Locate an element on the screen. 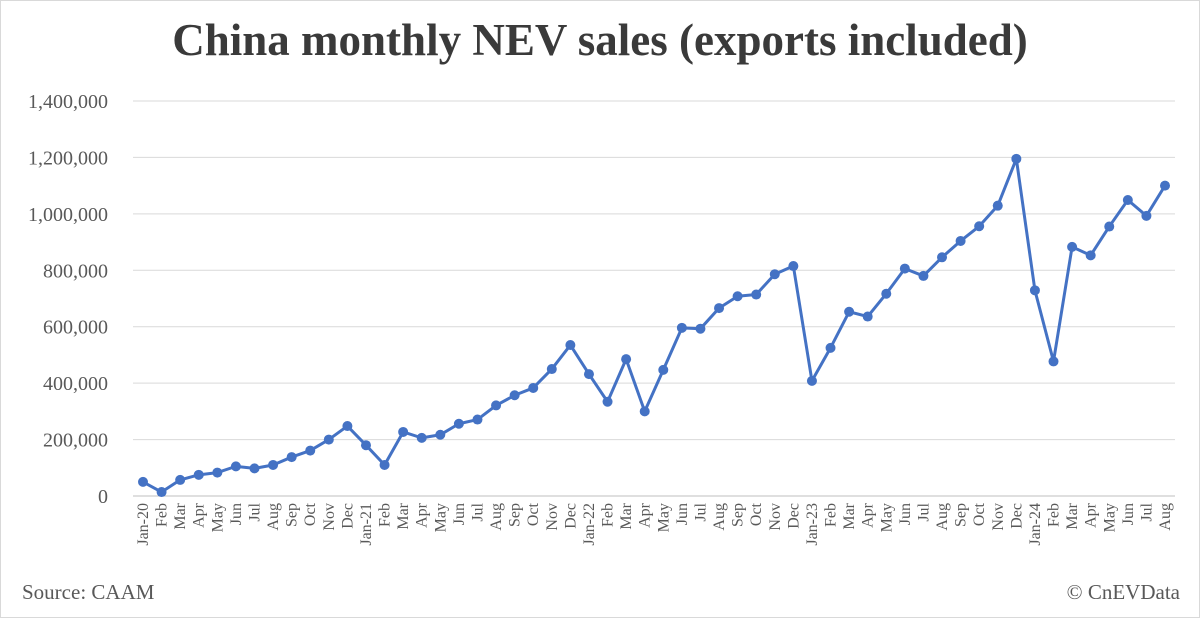  x-tick-label: Jan-20 is located at coordinates (143, 524).